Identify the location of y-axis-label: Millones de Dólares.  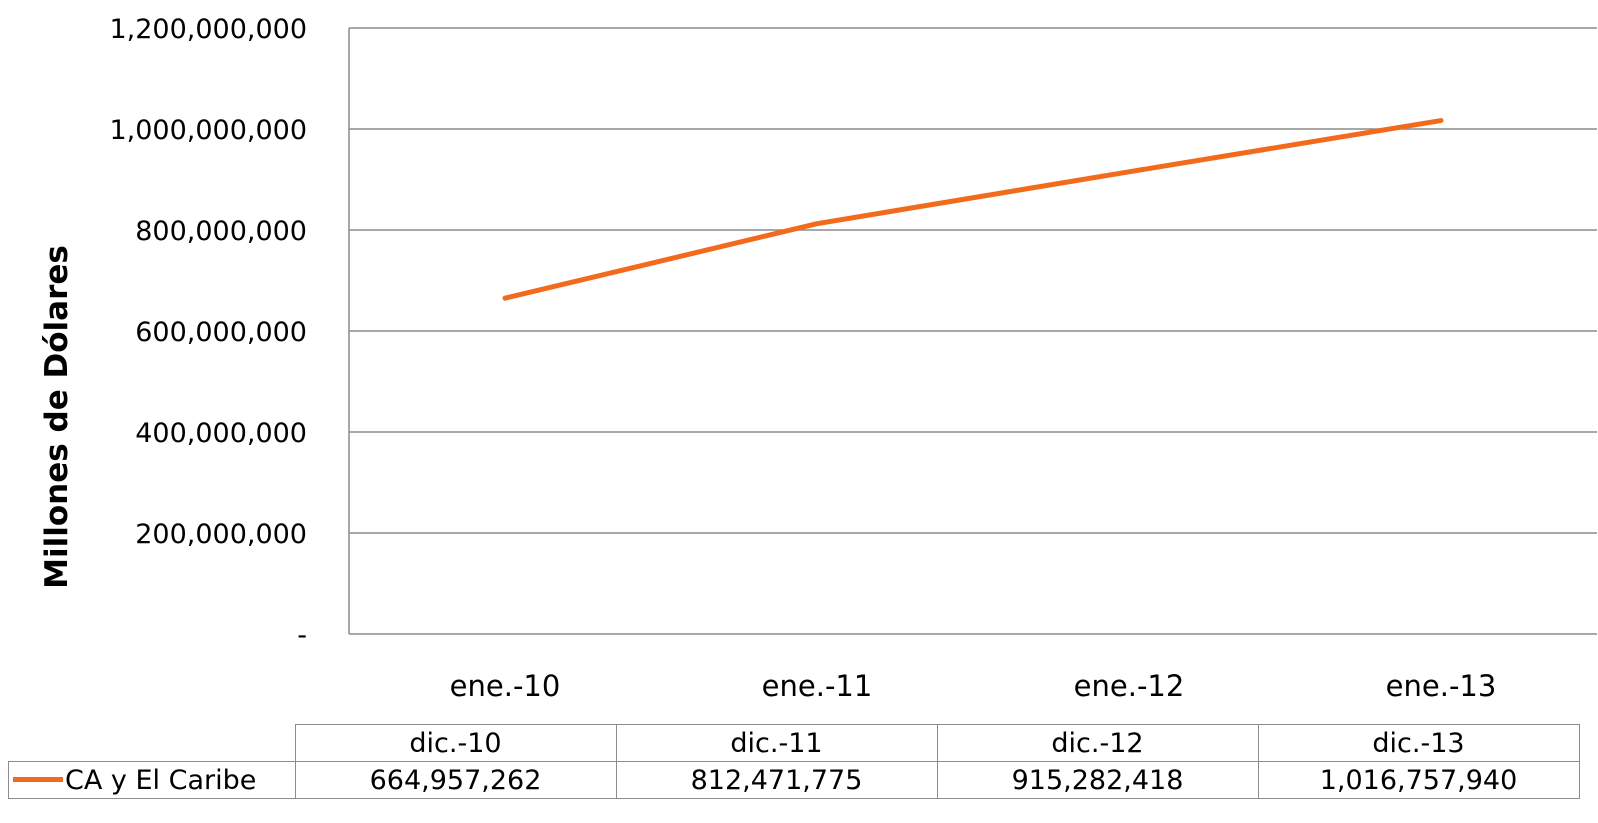
(57, 417).